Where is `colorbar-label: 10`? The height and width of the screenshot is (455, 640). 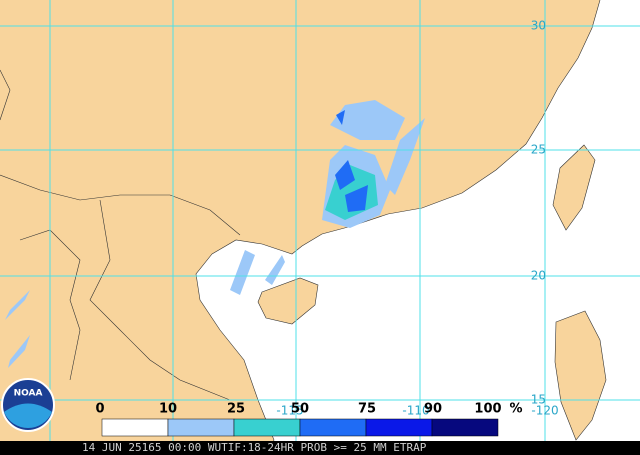
colorbar-label: 10 is located at coordinates (168, 409).